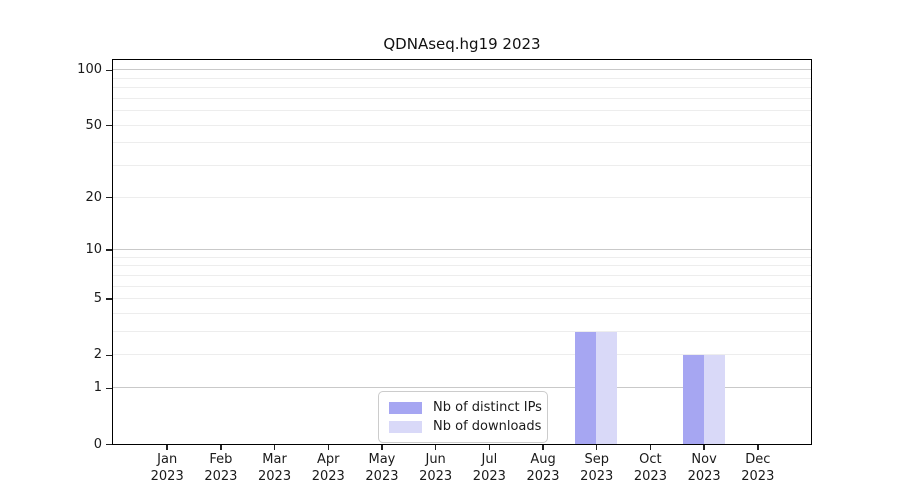  What do you see at coordinates (167, 459) in the screenshot?
I see `x-tick-month: Jan` at bounding box center [167, 459].